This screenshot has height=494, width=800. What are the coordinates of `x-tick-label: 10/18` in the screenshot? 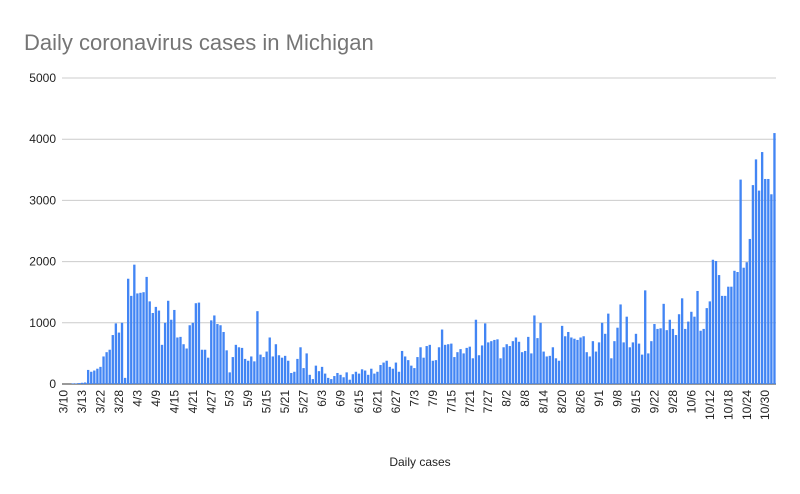 It's located at (728, 405).